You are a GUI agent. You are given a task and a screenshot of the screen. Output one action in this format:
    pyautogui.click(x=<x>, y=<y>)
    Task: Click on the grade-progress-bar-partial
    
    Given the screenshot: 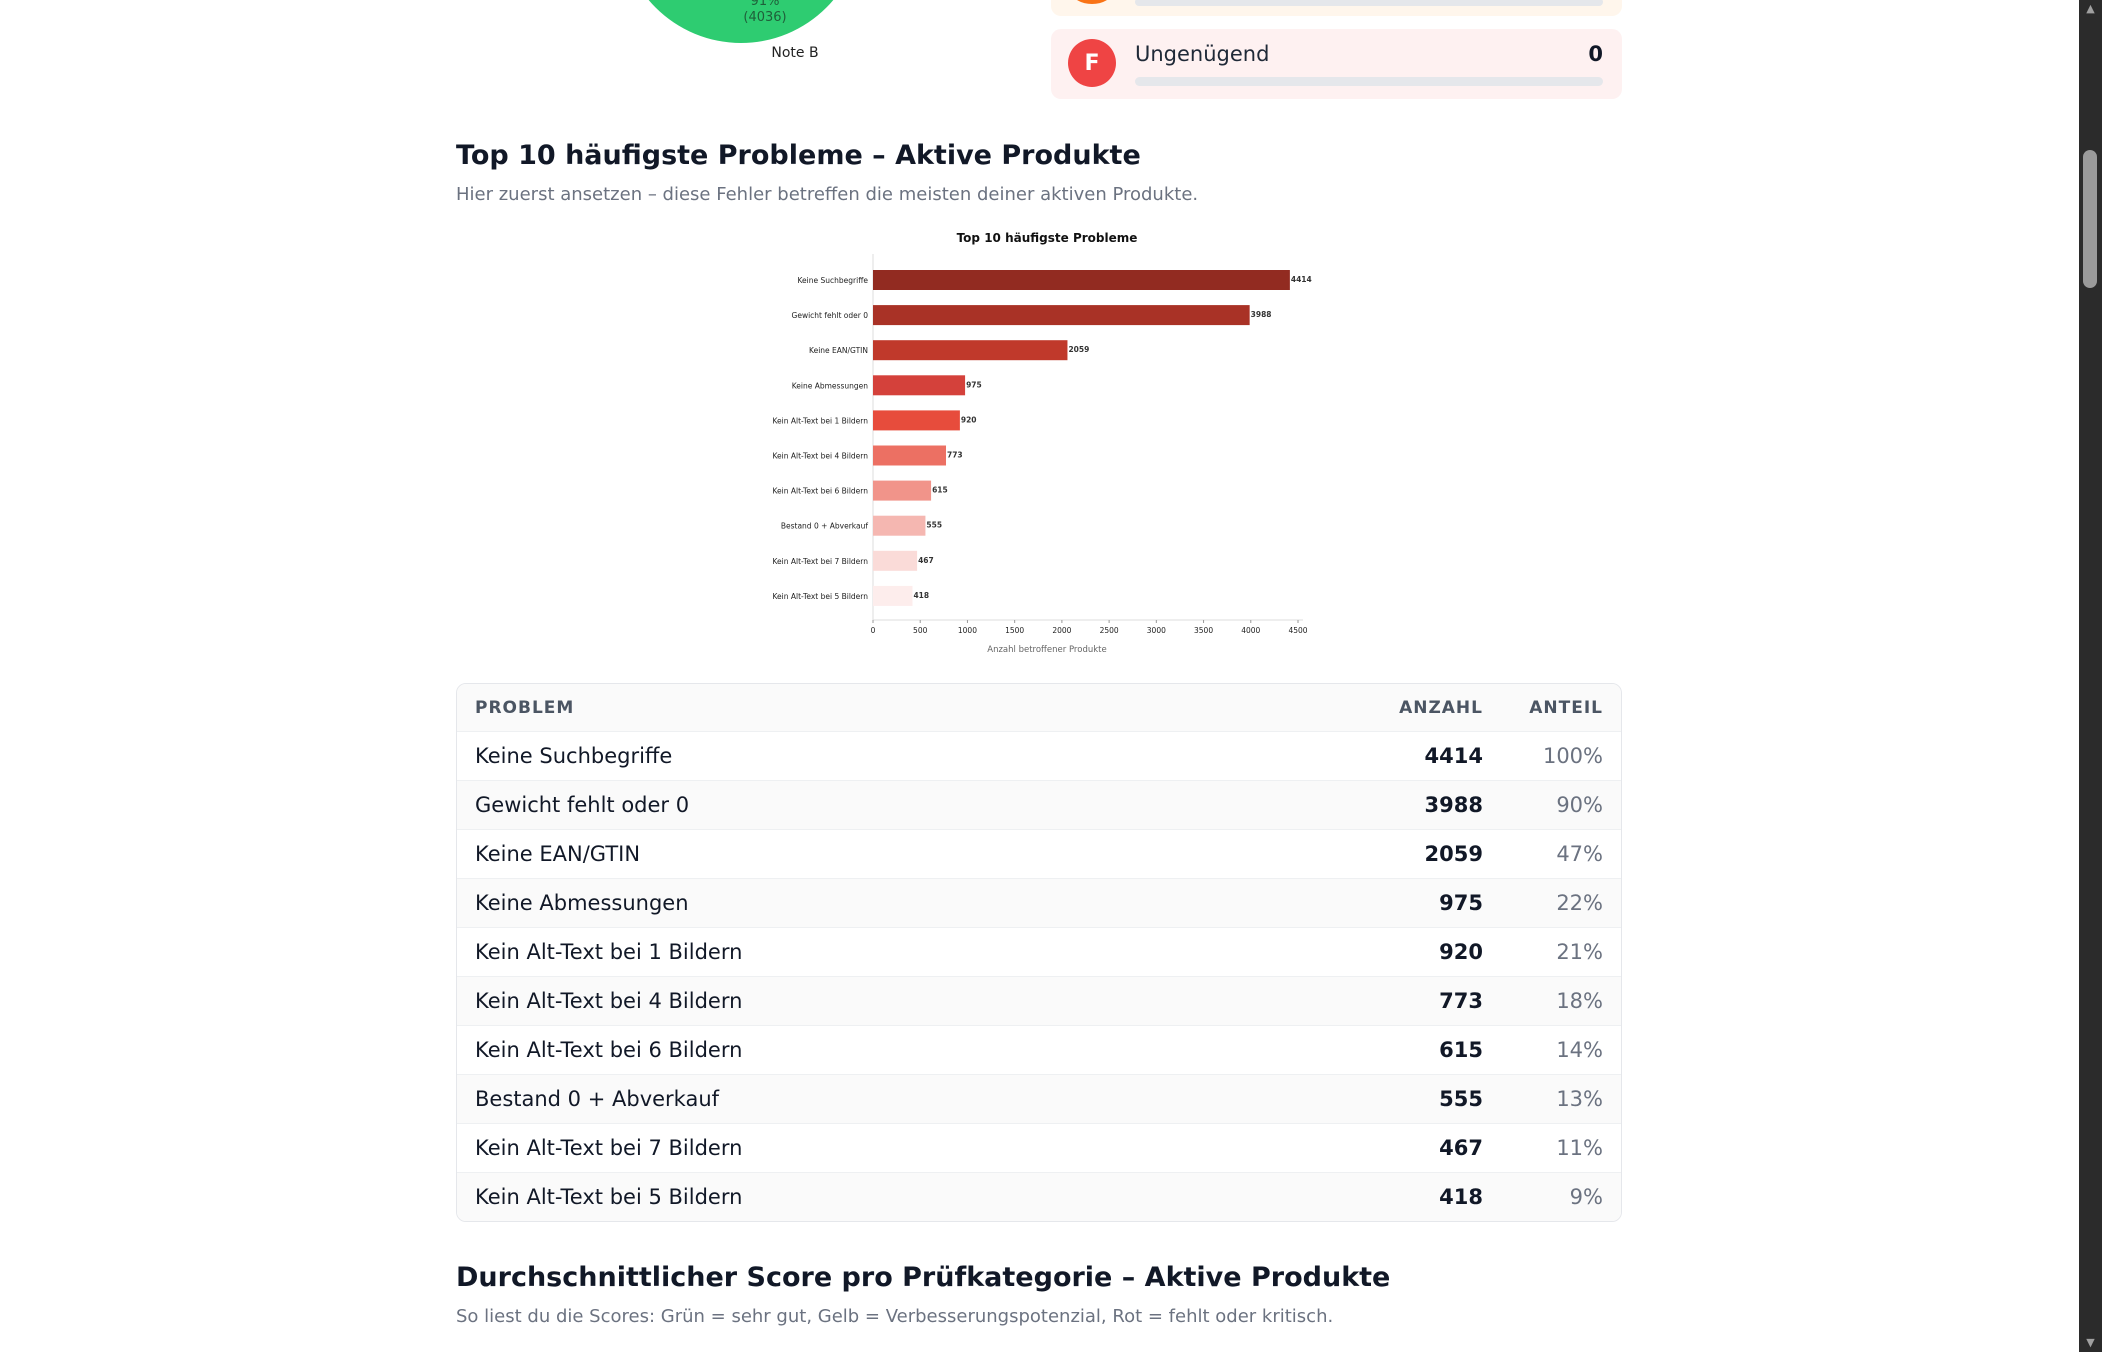 What is the action you would take?
    pyautogui.click(x=1369, y=3)
    